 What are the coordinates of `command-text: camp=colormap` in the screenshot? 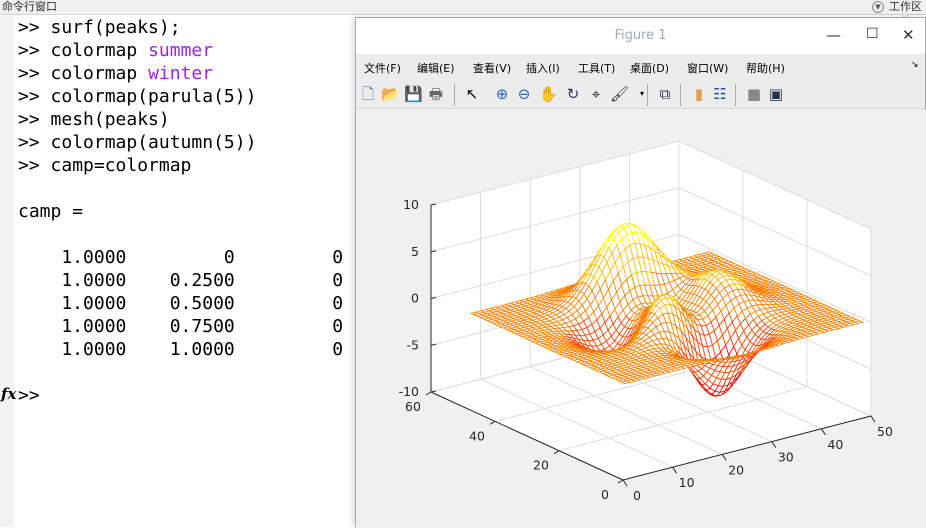 It's located at (121, 165).